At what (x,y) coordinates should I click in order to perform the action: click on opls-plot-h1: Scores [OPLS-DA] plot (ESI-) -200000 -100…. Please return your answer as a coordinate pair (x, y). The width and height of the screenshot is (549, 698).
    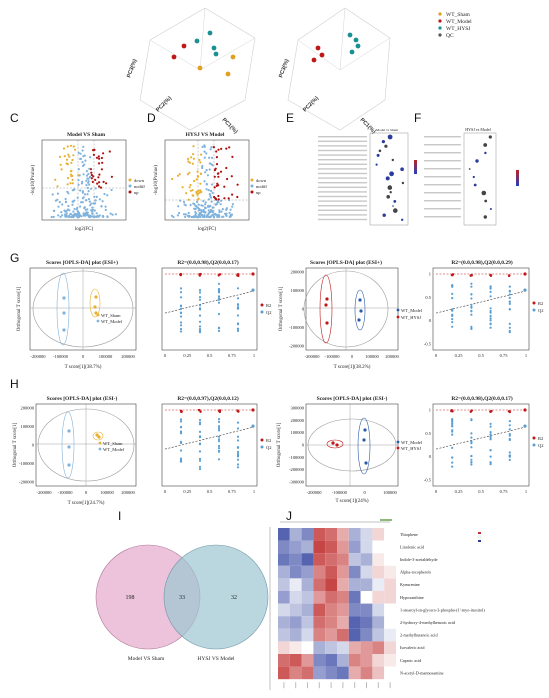
    Looking at the image, I should click on (75, 450).